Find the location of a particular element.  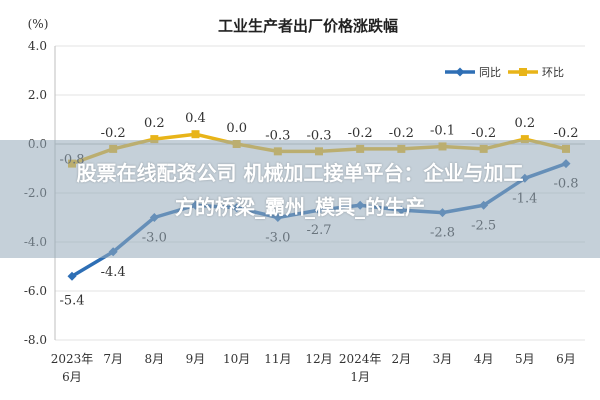

x-tick-label: 11月 is located at coordinates (277, 359).